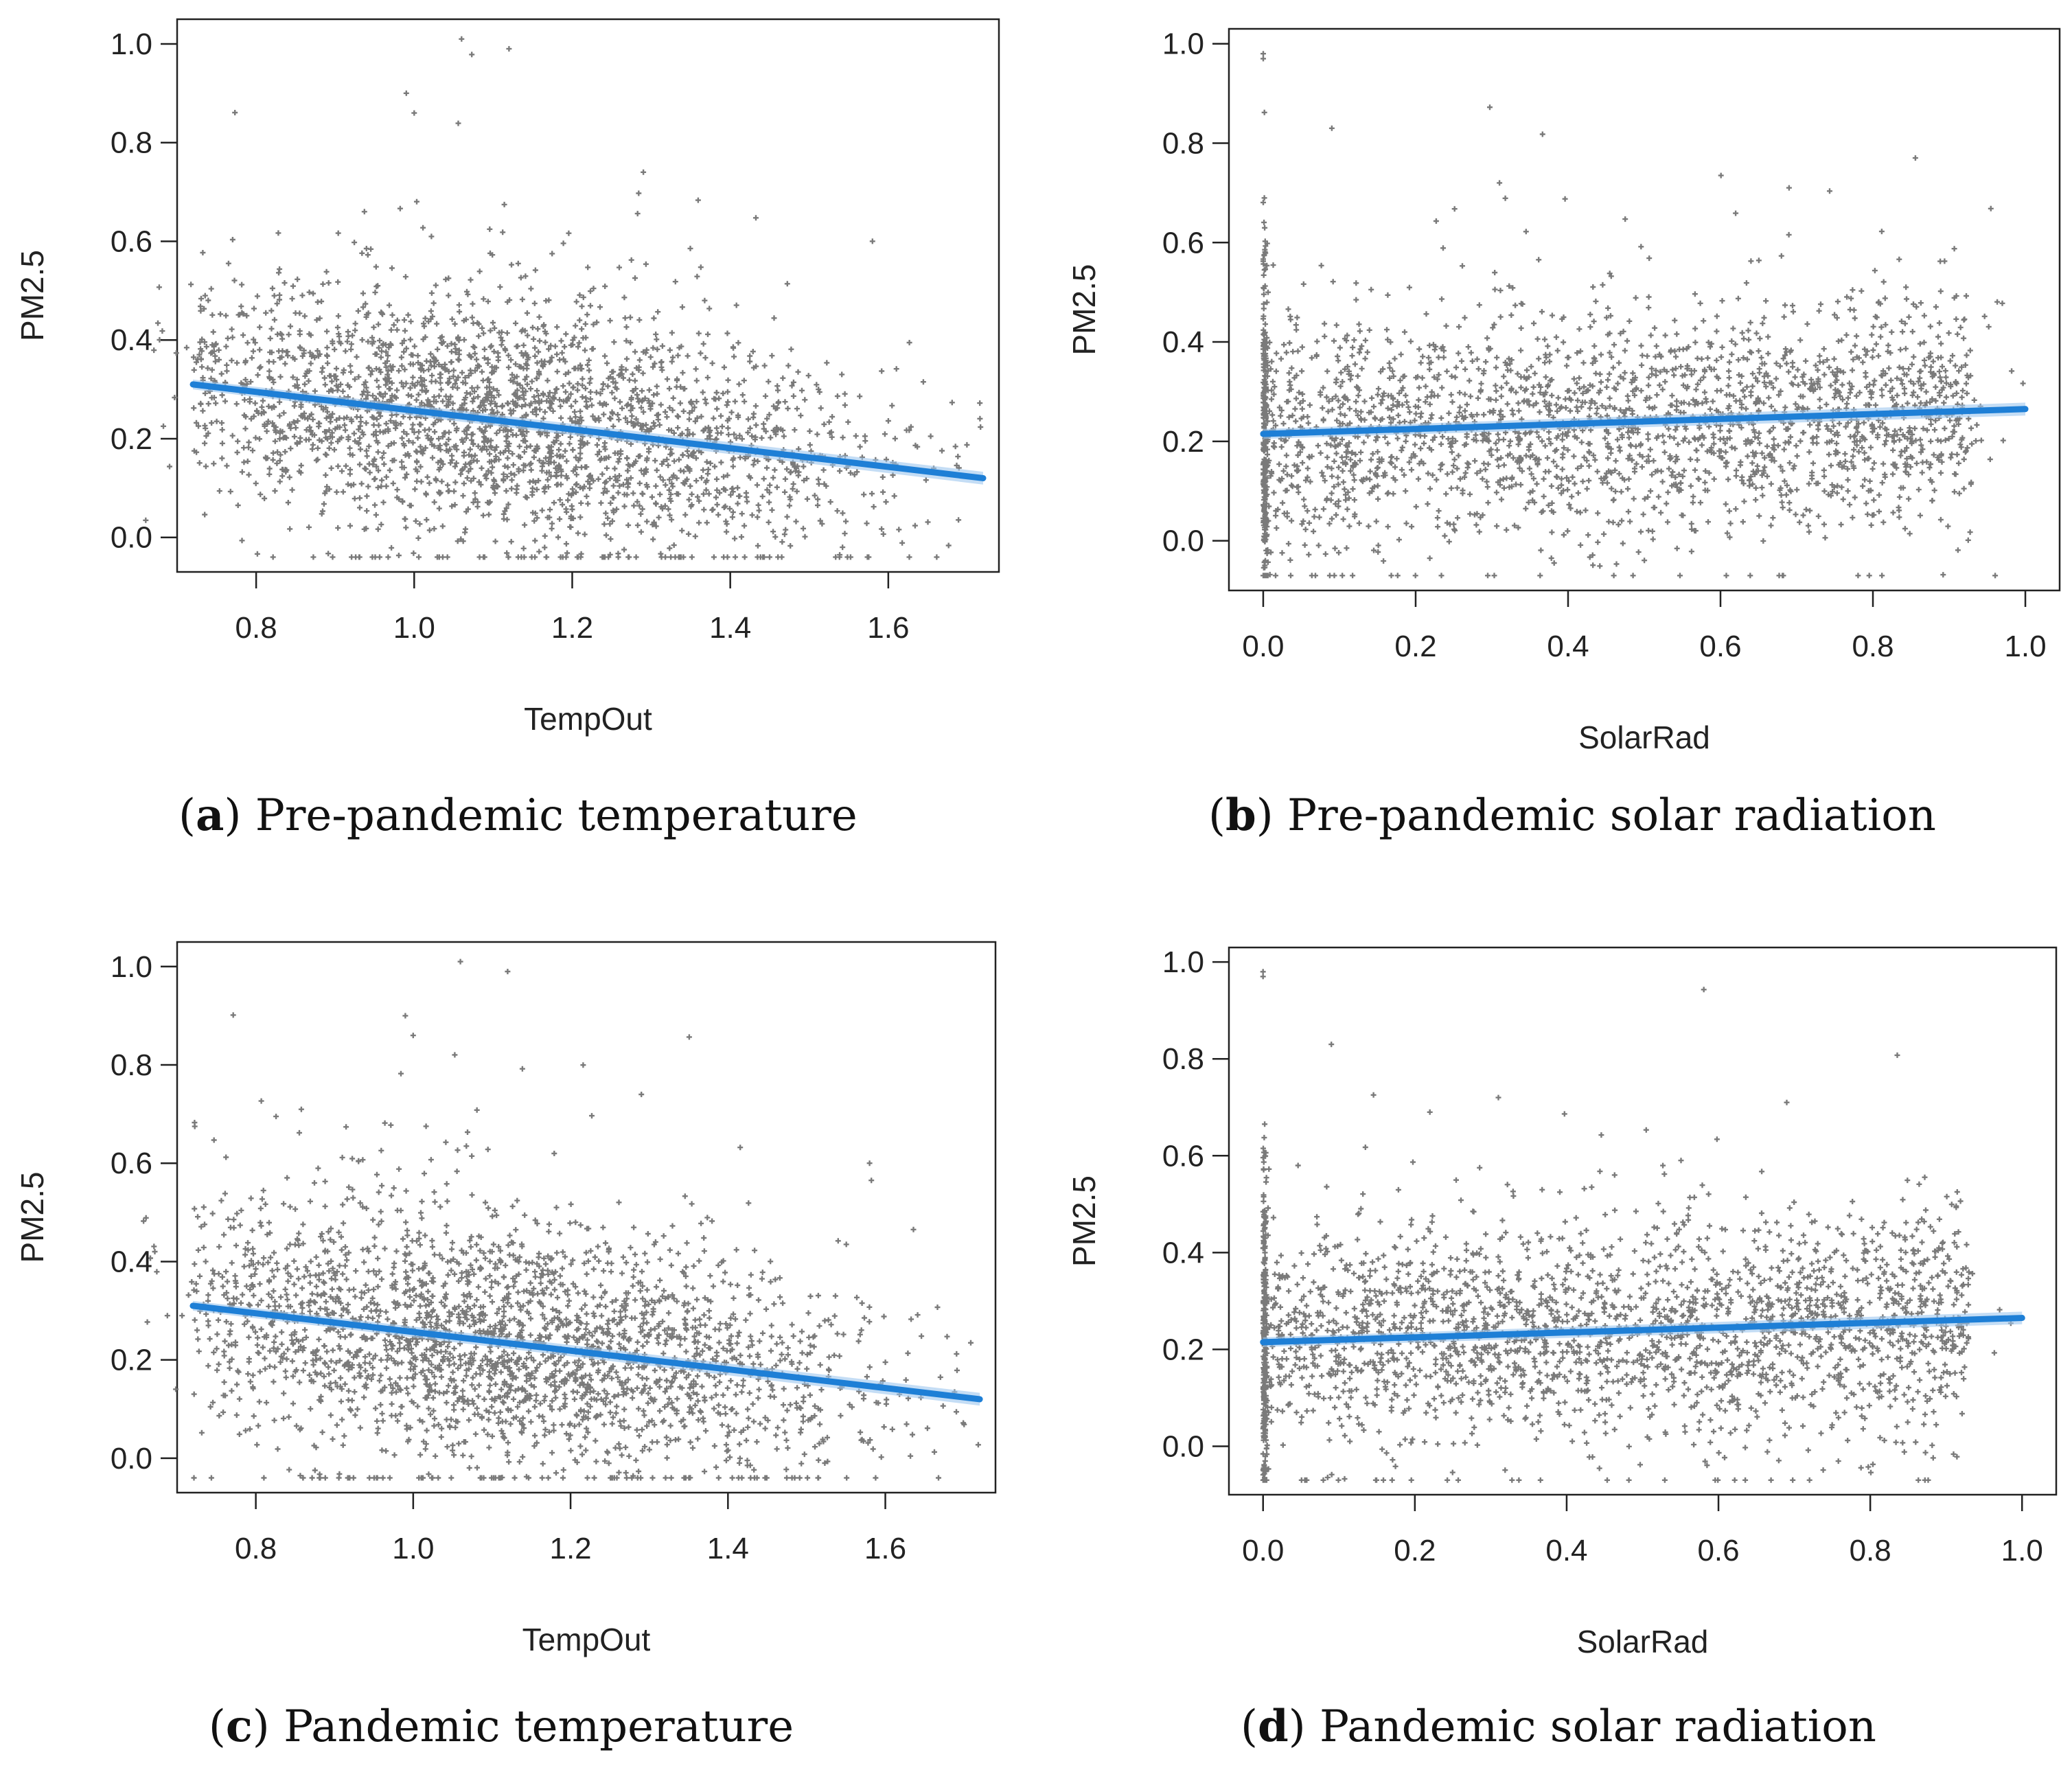  Describe the element at coordinates (210, 815) in the screenshot. I see `caption-a-letter: a` at that location.